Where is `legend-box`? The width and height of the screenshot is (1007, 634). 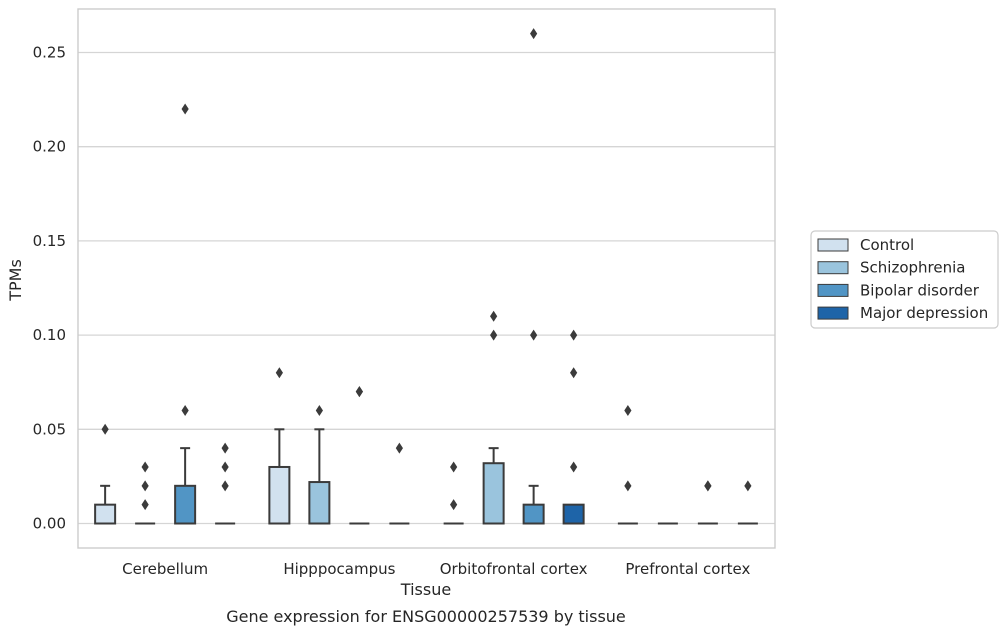 legend-box is located at coordinates (904, 279).